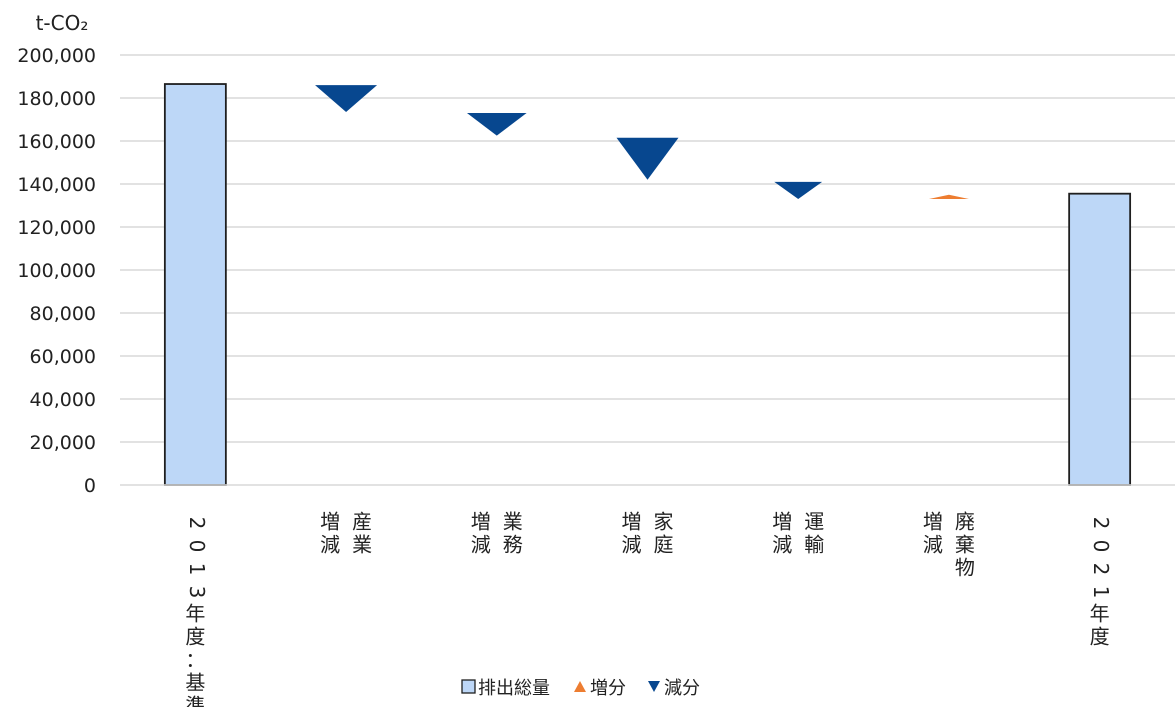 Image resolution: width=1175 pixels, height=711 pixels. I want to click on legend-decrease-swatch, so click(654, 686).